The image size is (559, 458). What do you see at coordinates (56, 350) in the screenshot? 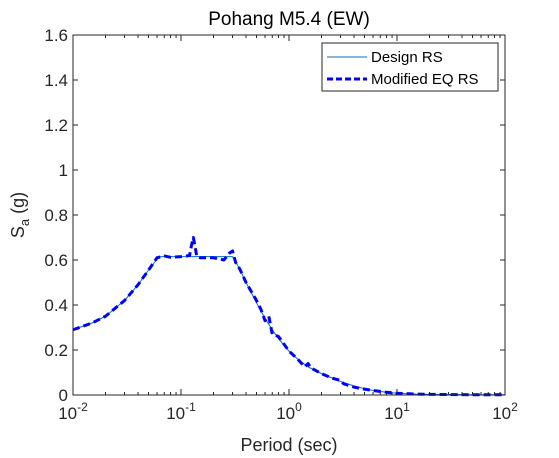
I see `y-tick-label: 0.2` at bounding box center [56, 350].